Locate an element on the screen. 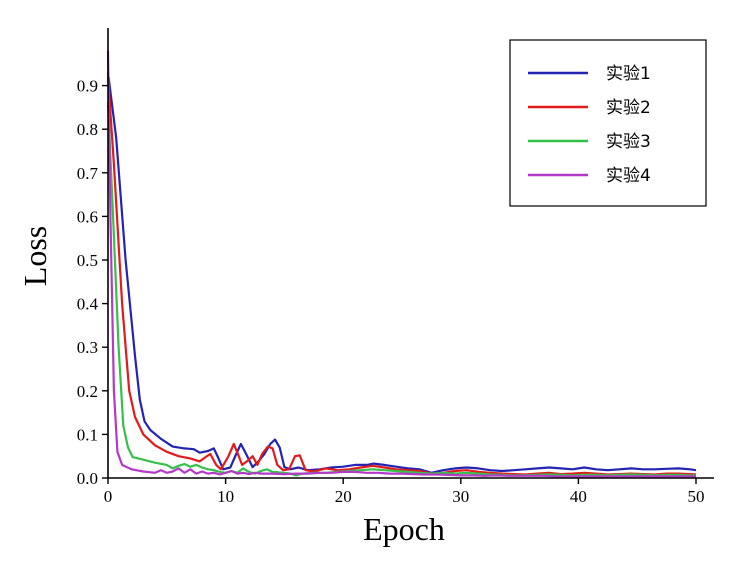 The height and width of the screenshot is (564, 730). legend-label-1: 实验1 is located at coordinates (628, 74).